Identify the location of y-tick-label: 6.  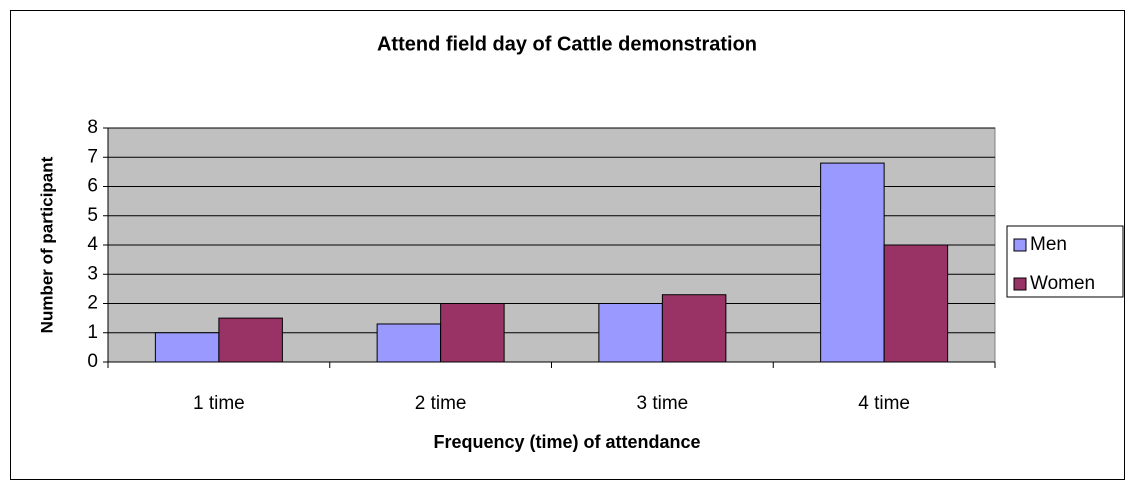
(92, 186).